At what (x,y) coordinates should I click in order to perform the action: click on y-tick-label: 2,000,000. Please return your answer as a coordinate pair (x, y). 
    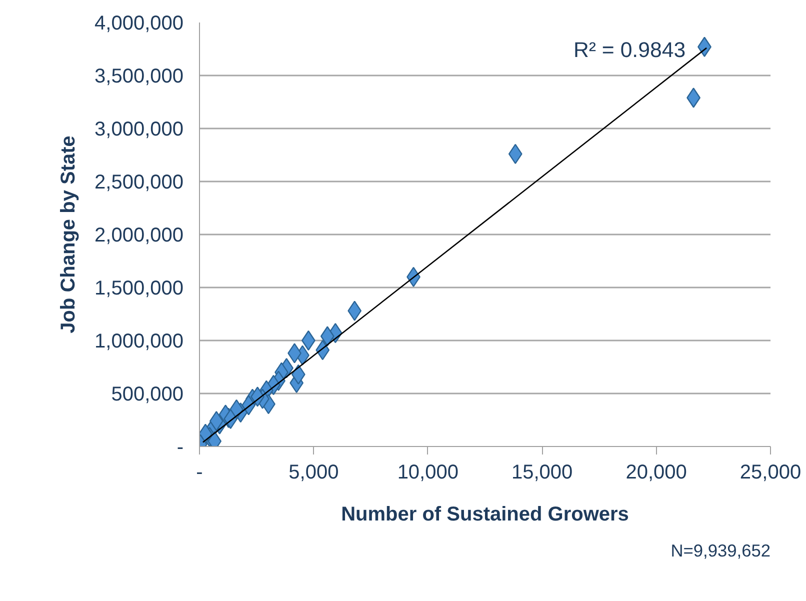
    Looking at the image, I should click on (139, 235).